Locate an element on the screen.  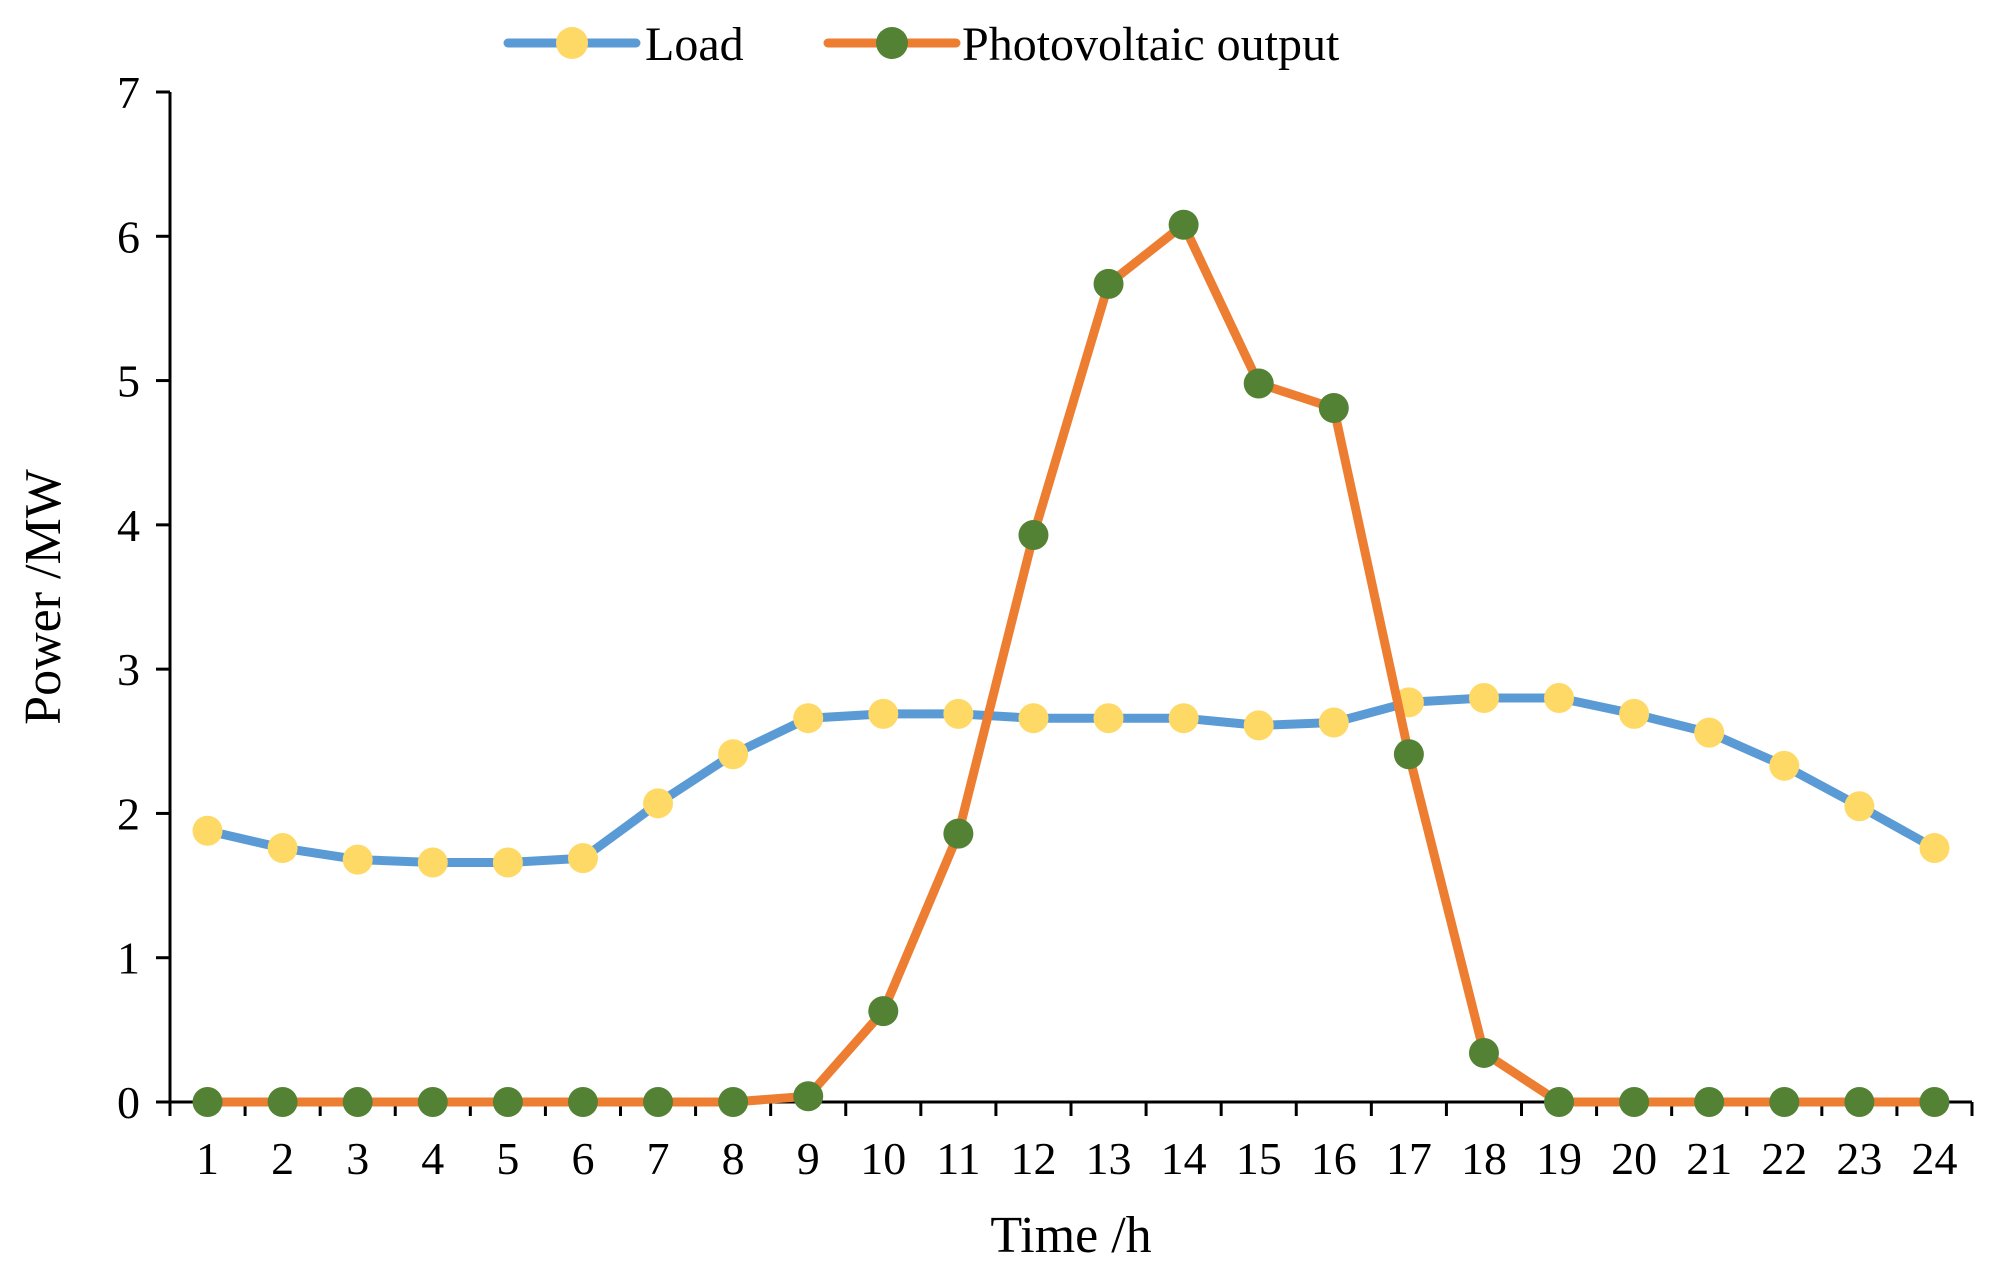
x-tick-label: 8 is located at coordinates (733, 1158).